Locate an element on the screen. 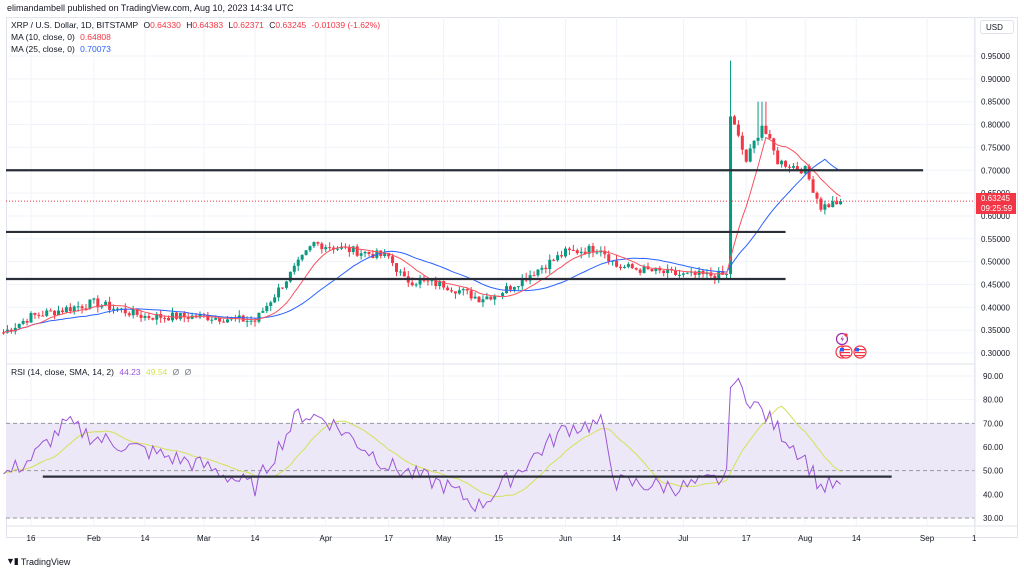 The width and height of the screenshot is (1024, 572). rsi-label: RSI (14, close, SMA, 14, 2) is located at coordinates (62, 372).